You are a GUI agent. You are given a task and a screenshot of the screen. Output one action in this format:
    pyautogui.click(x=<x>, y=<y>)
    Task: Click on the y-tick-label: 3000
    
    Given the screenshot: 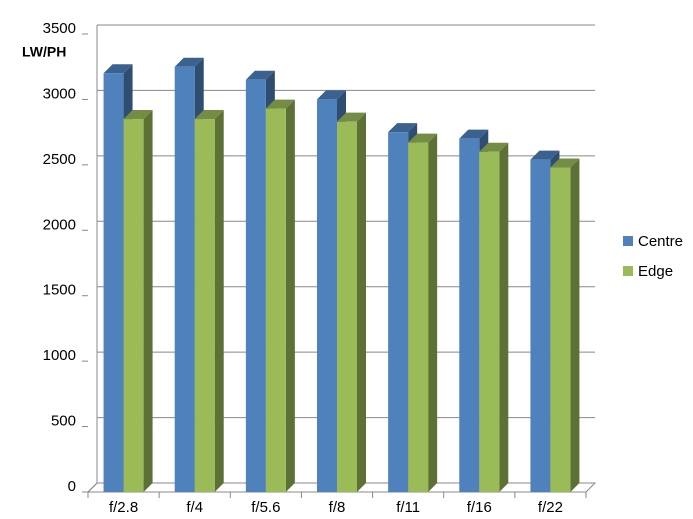 What is the action you would take?
    pyautogui.click(x=59, y=93)
    